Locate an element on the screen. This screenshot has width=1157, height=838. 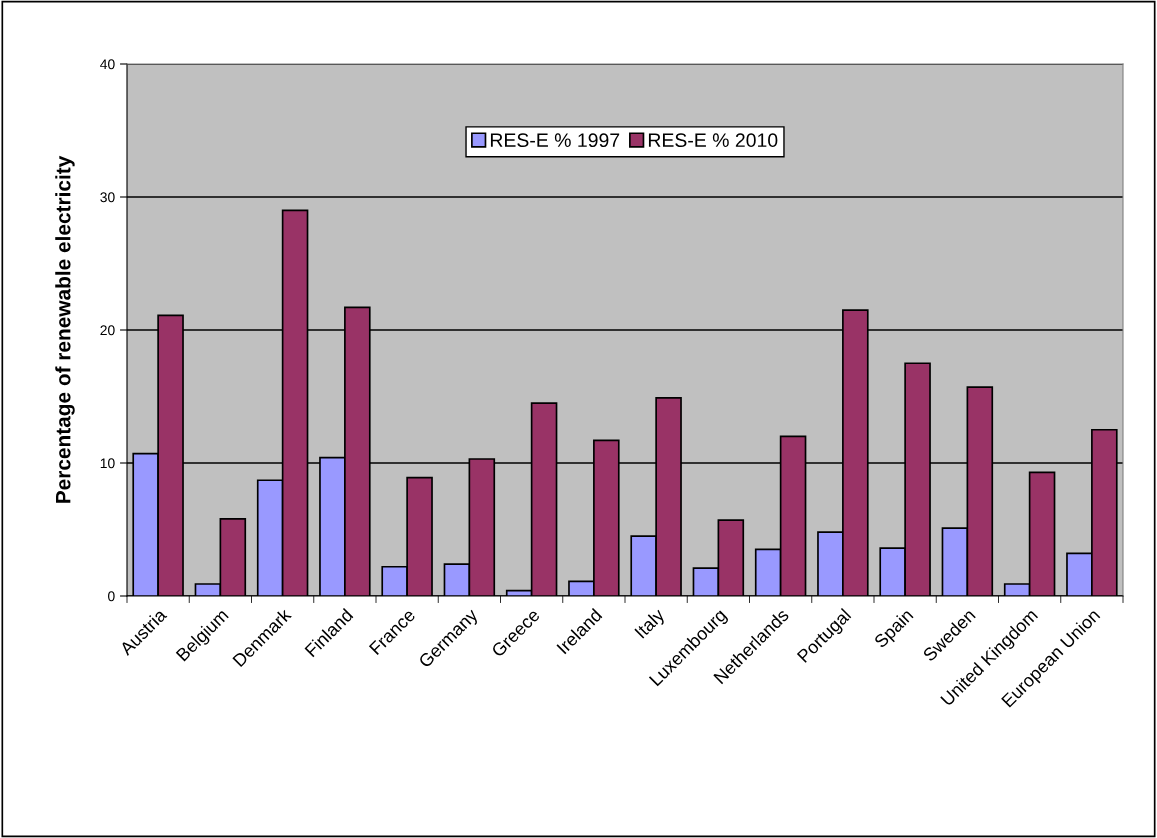
legend-label: RES-E % 2010 is located at coordinates (713, 140).